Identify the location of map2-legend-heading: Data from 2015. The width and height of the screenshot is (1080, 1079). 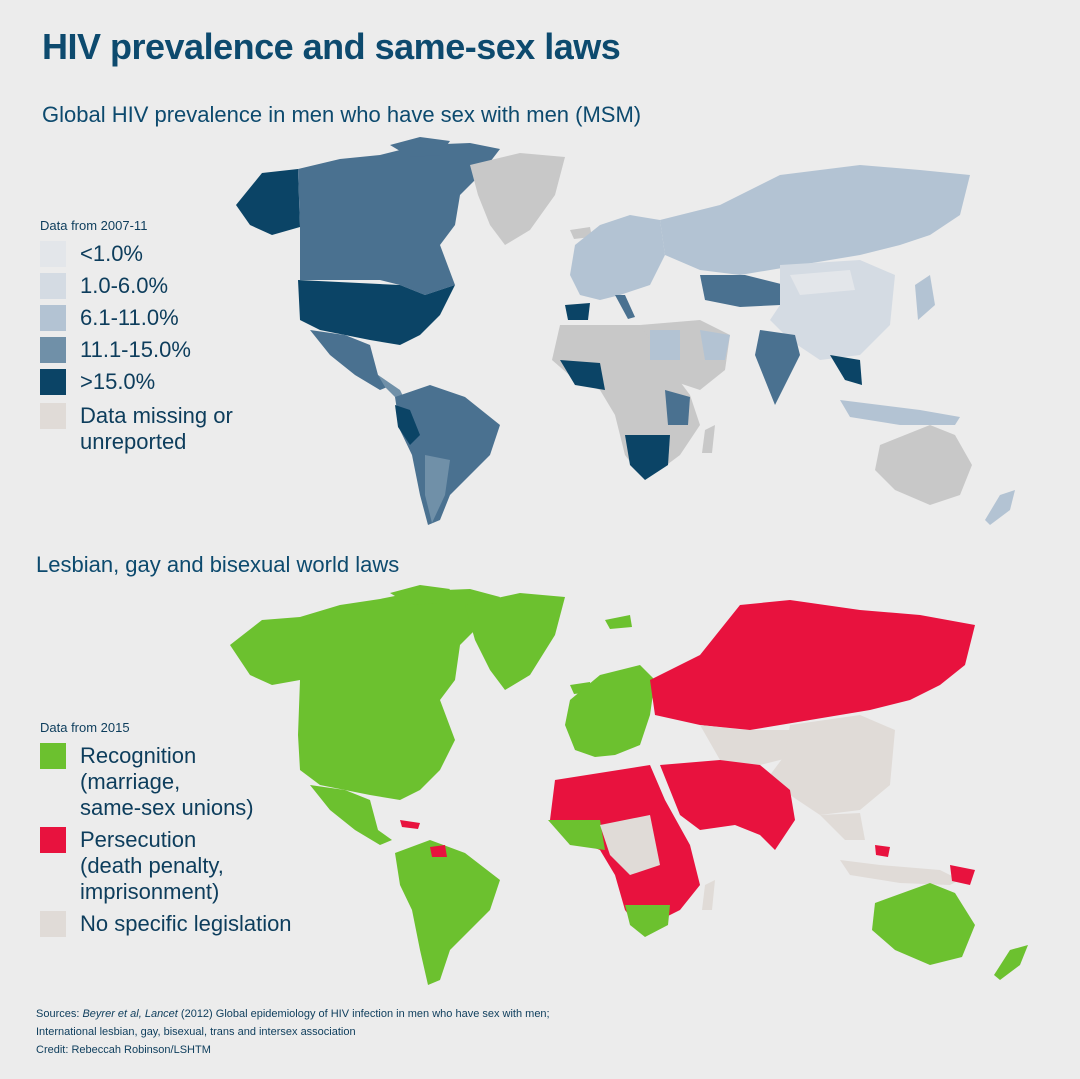
(85, 727).